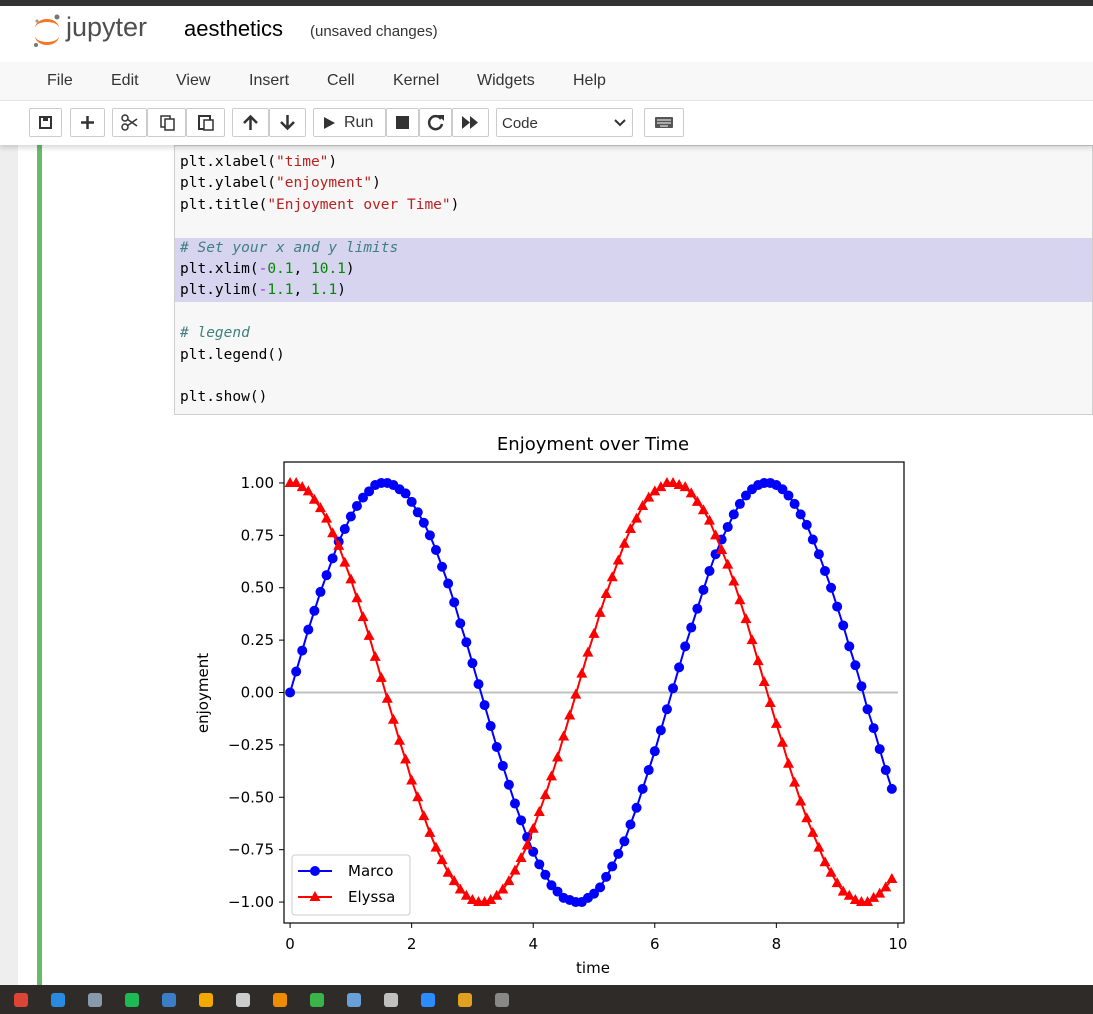 This screenshot has width=1093, height=1014. Describe the element at coordinates (47, 32) in the screenshot. I see `logo` at that location.